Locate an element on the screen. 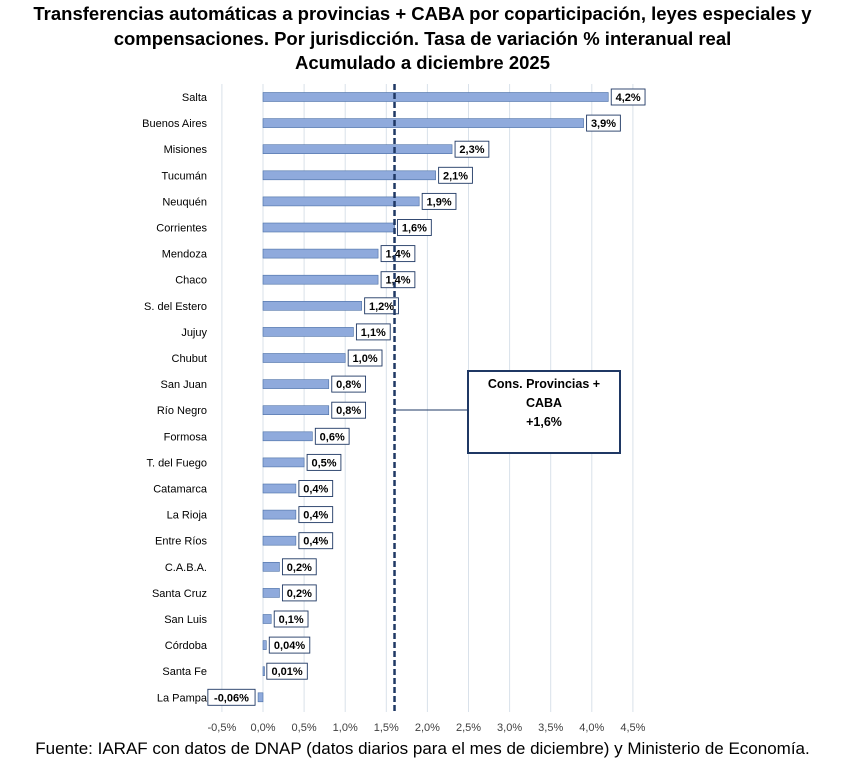  x-tick-label: 3,5% is located at coordinates (550, 728).